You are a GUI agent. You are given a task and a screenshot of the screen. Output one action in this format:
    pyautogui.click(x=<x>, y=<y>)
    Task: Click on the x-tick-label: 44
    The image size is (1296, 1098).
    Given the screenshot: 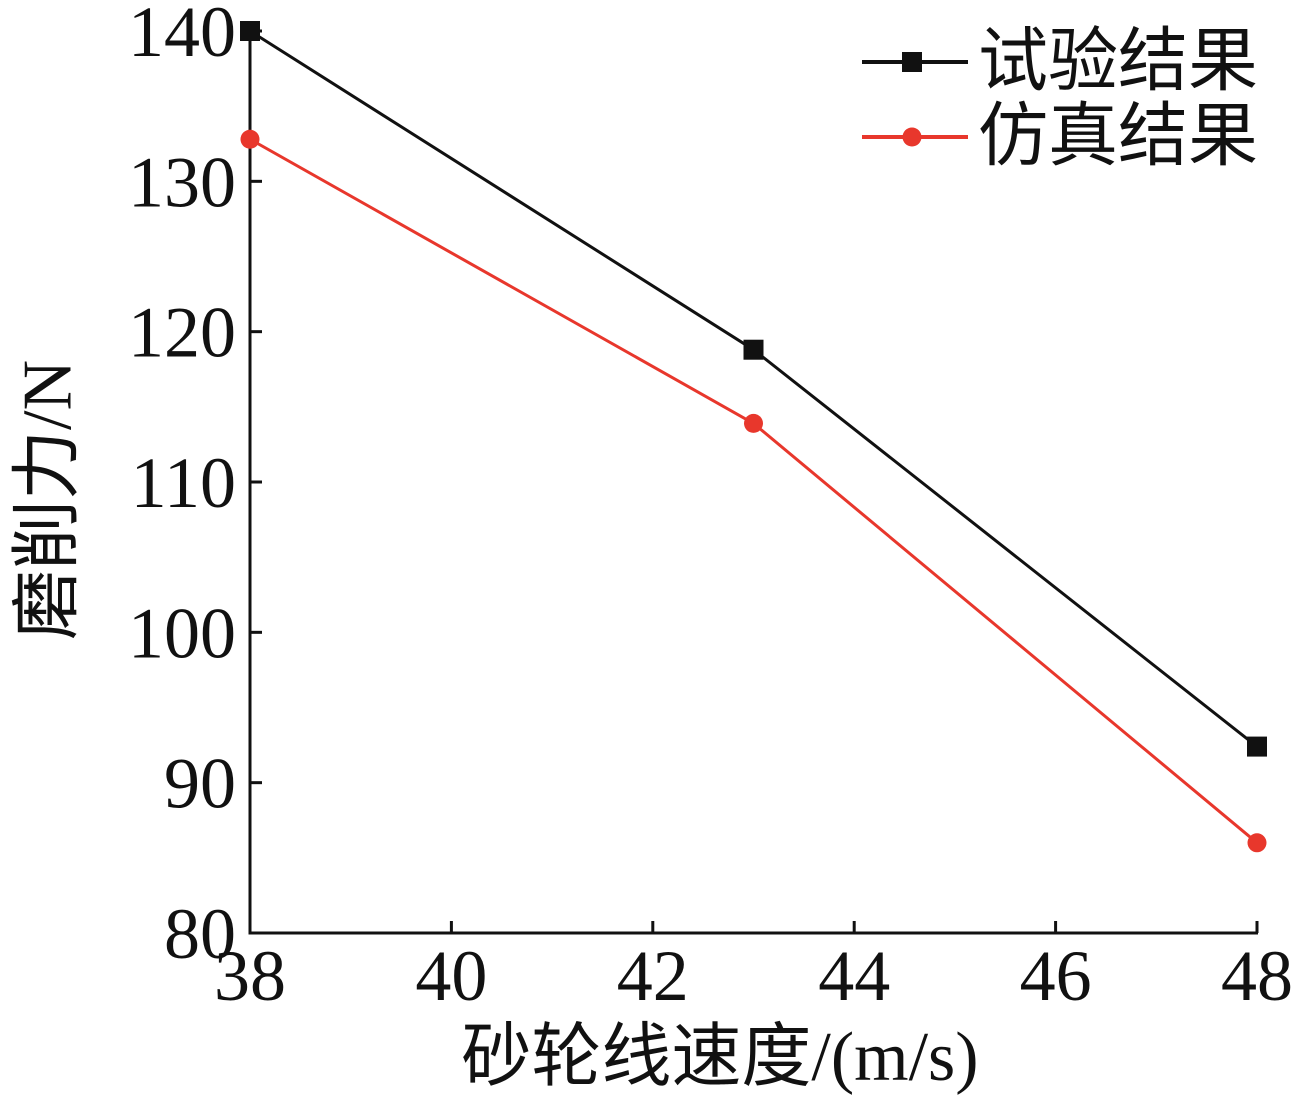 What is the action you would take?
    pyautogui.click(x=854, y=976)
    